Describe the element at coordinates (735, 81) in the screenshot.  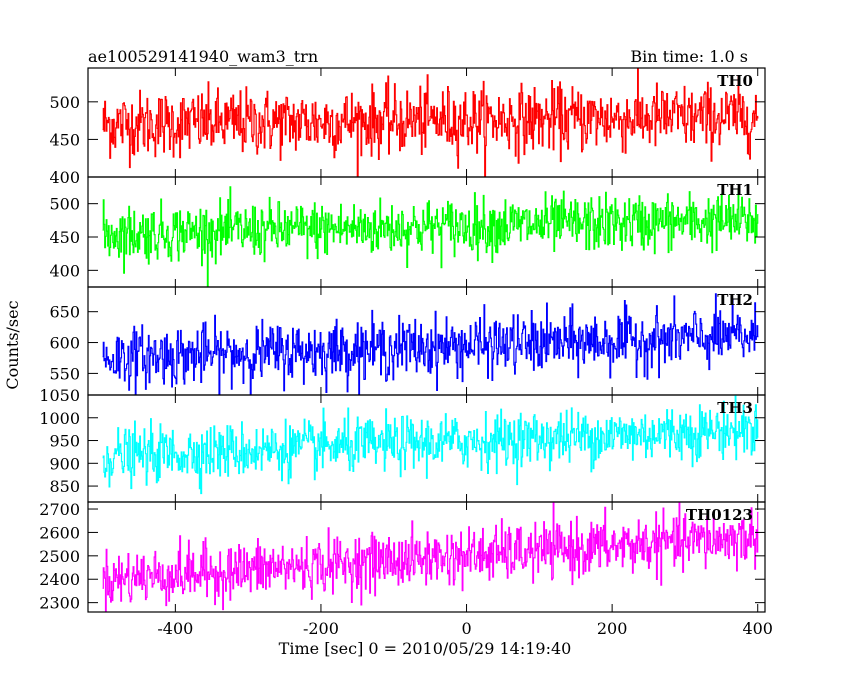
I see `panel-label: TH0` at that location.